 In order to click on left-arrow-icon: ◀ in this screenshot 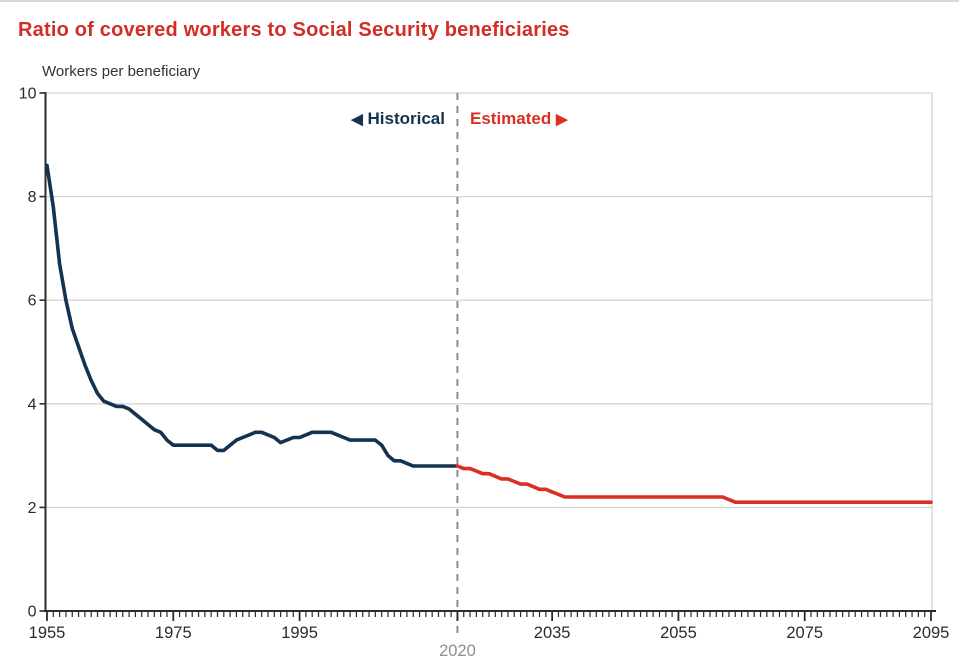, I will do `click(357, 119)`.